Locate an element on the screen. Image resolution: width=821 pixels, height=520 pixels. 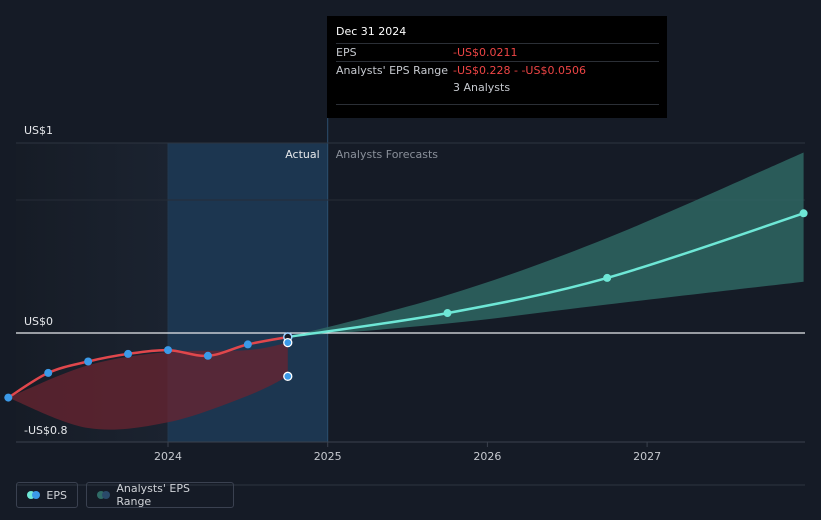
actual-range-band is located at coordinates (148, 386).